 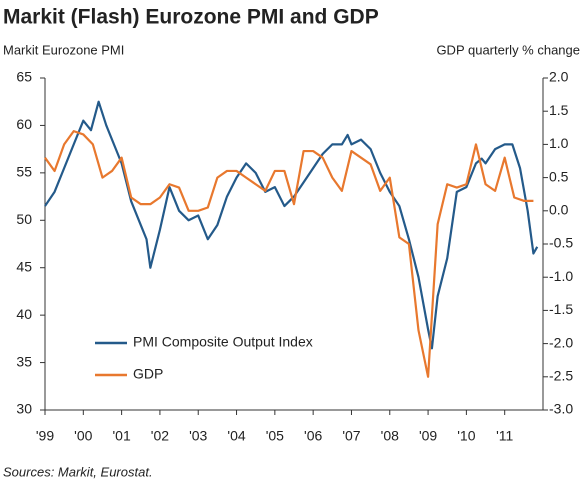 I want to click on y2-tick-label: 2.0, so click(x=559, y=77).